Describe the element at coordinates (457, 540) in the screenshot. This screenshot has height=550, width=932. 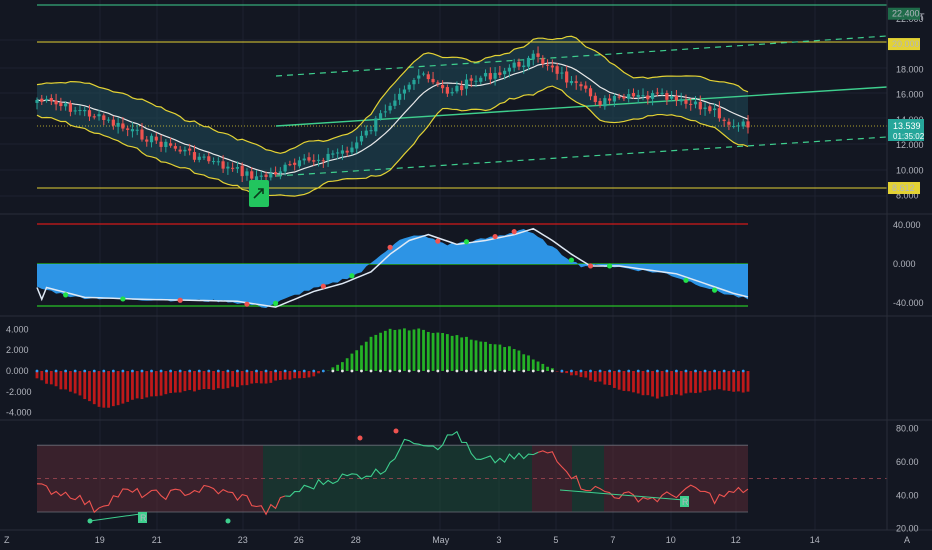
I see `time-axis: 19 21 23 26 28 May 3 5 7 10 12 14` at that location.